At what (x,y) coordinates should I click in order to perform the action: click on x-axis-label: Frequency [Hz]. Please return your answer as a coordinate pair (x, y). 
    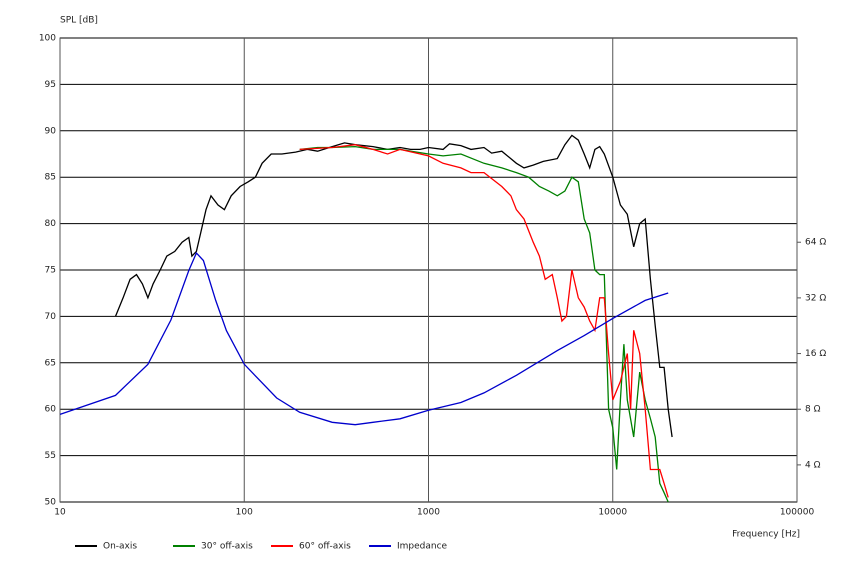
    Looking at the image, I should click on (766, 535).